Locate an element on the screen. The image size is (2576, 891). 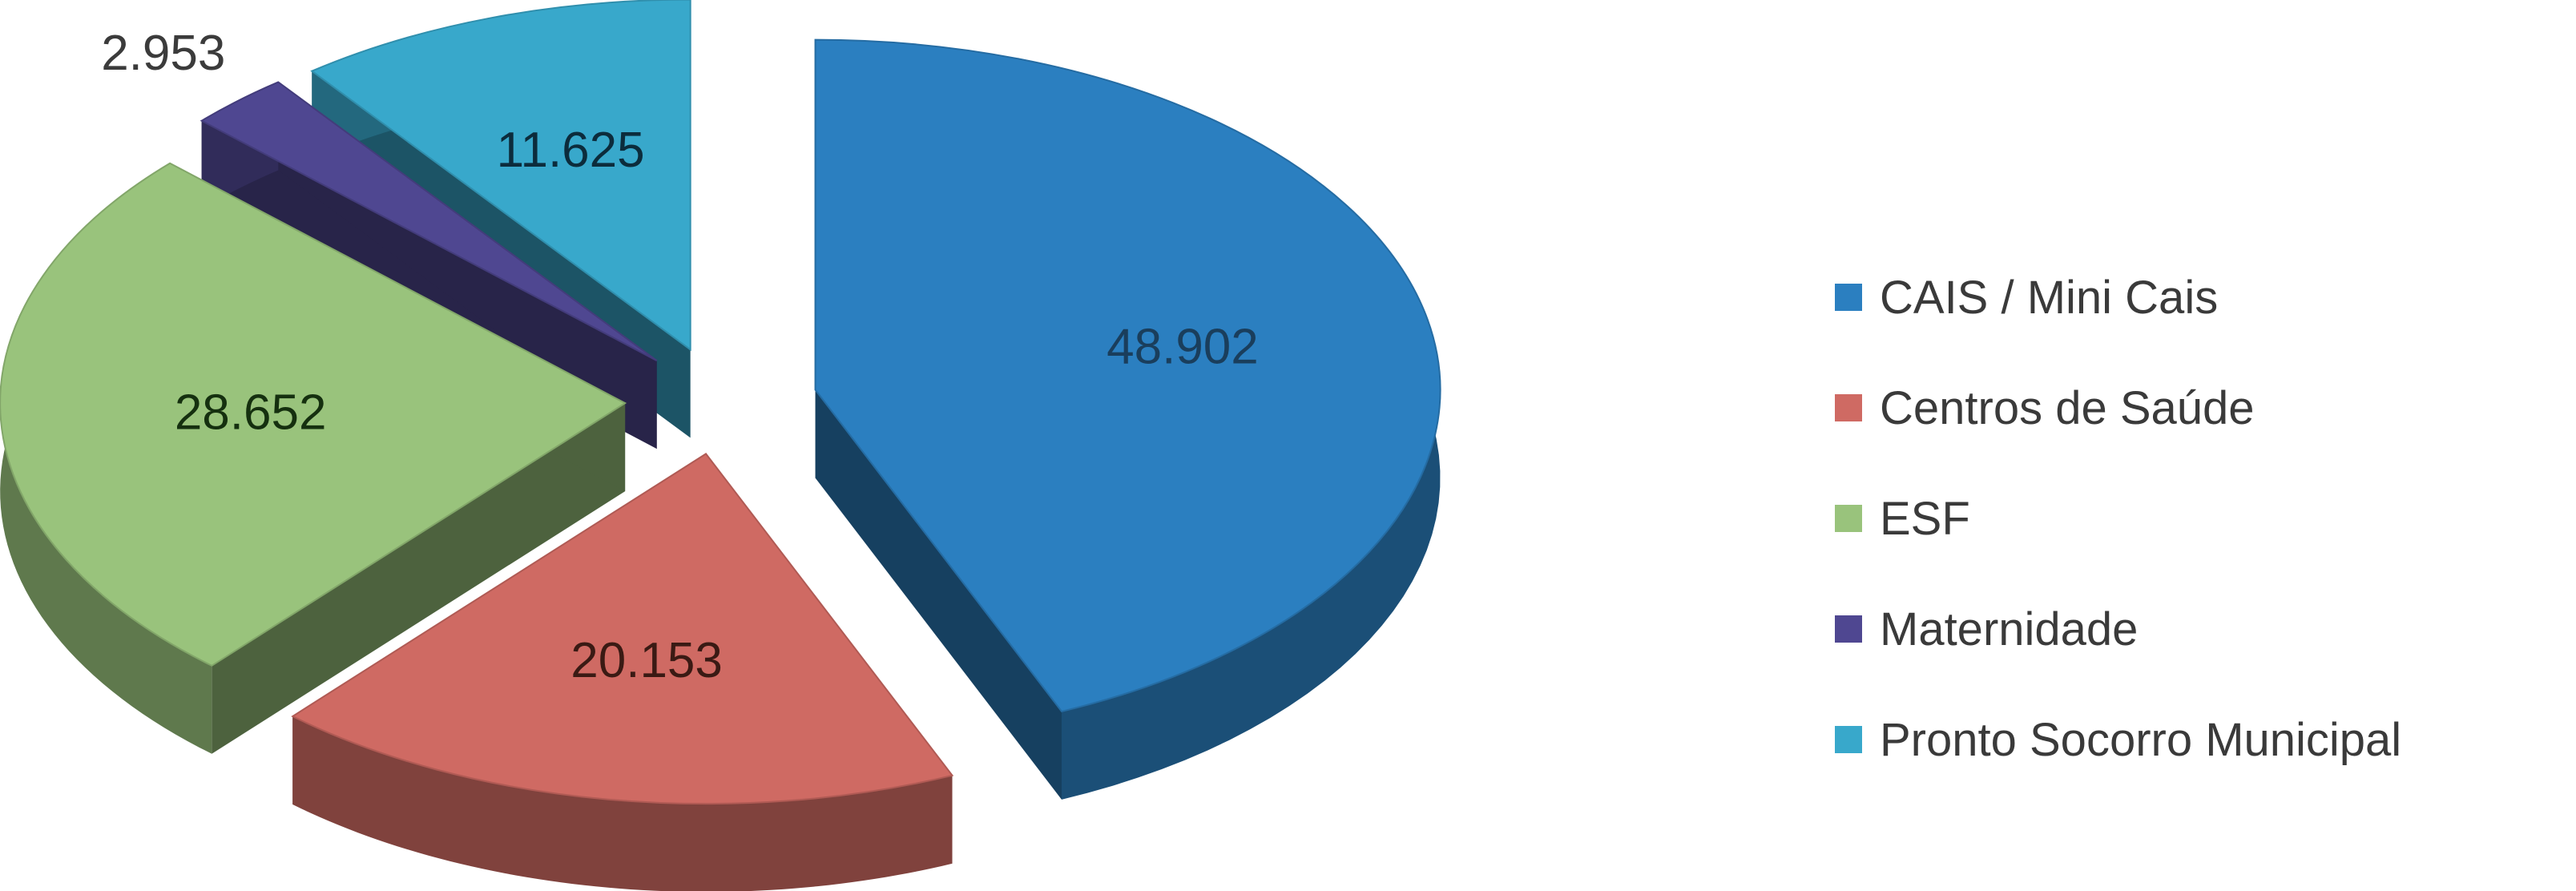
legend-label-cais-mini-cais: CAIS / Mini Cais is located at coordinates (2049, 298).